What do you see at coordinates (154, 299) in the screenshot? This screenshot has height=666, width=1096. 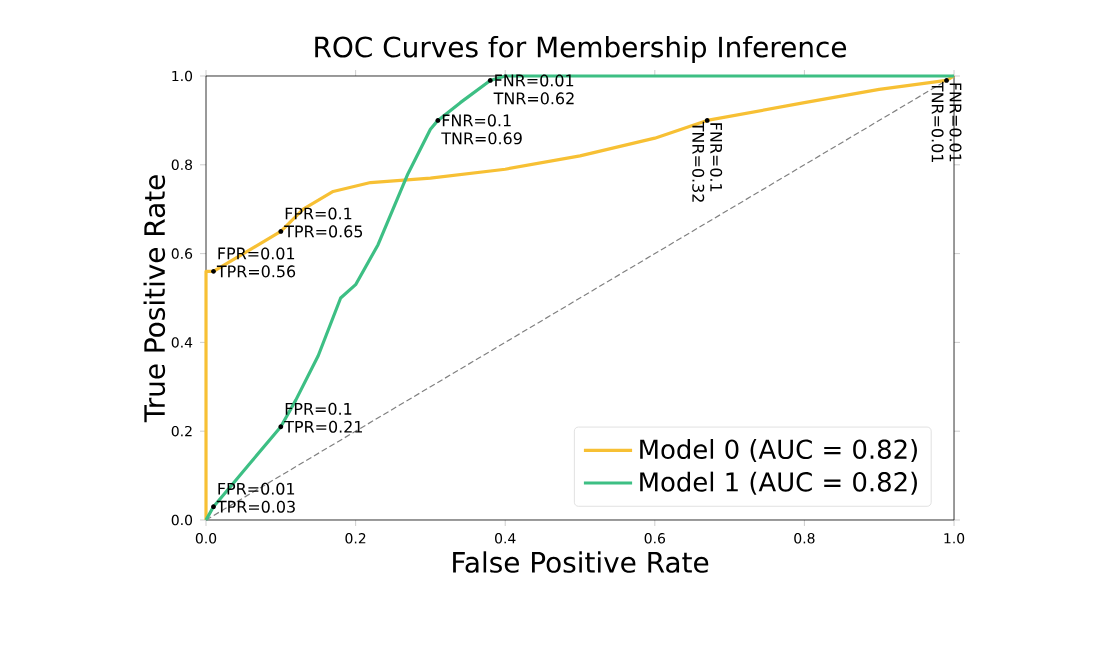 I see `y-axis-title: True Positive Rate` at bounding box center [154, 299].